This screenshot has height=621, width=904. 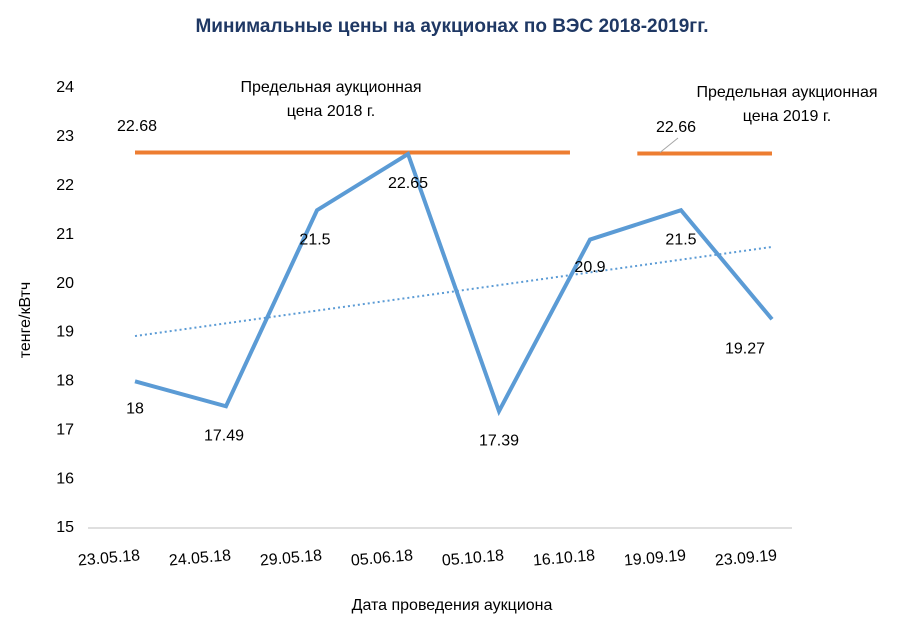 I want to click on y-tick-label: 24, so click(x=65, y=87).